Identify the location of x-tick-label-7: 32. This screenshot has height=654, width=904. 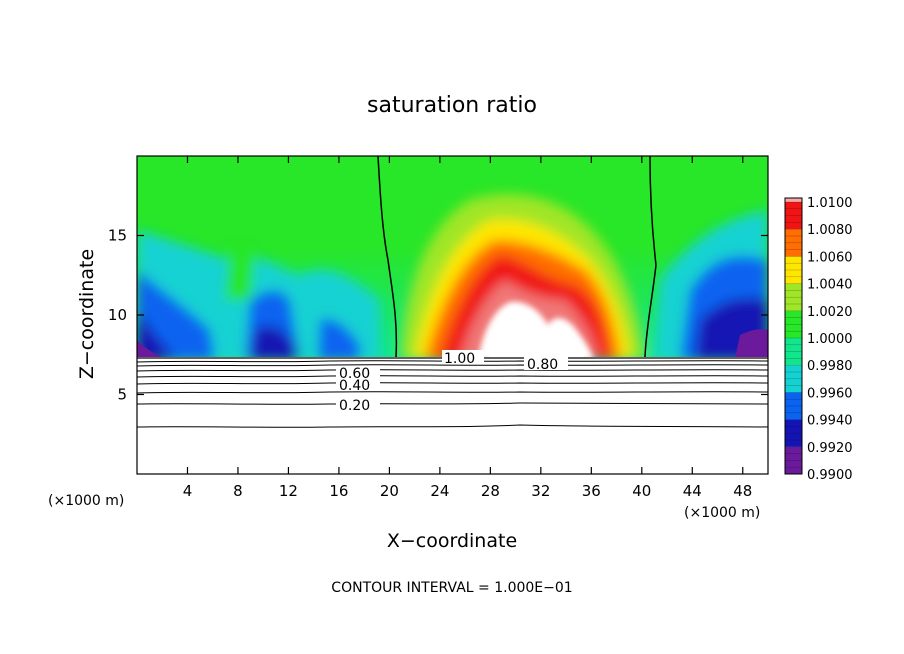
(540, 491).